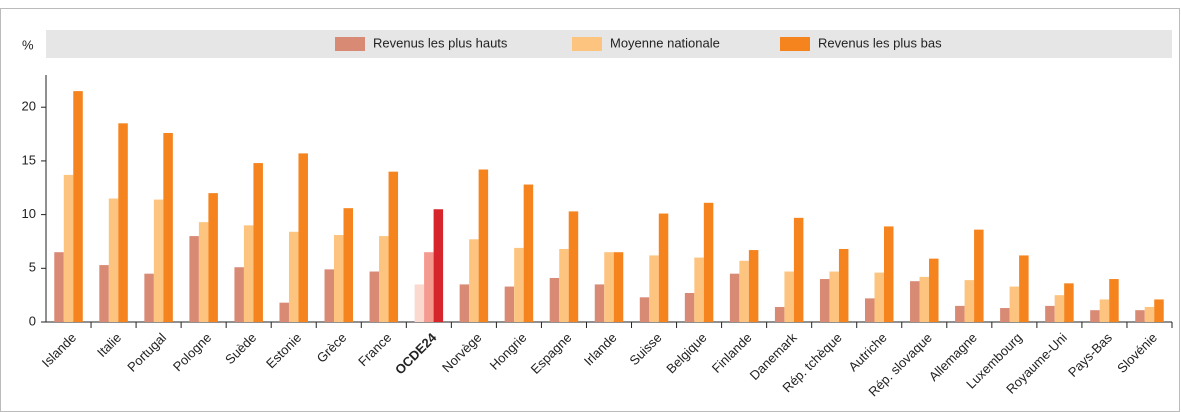 Image resolution: width=1181 pixels, height=412 pixels. I want to click on x-tick-label: Finlande, so click(732, 353).